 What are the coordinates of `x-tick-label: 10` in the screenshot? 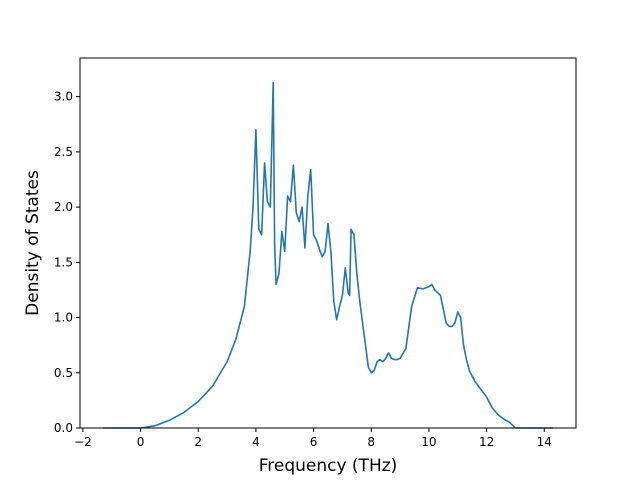 It's located at (428, 442).